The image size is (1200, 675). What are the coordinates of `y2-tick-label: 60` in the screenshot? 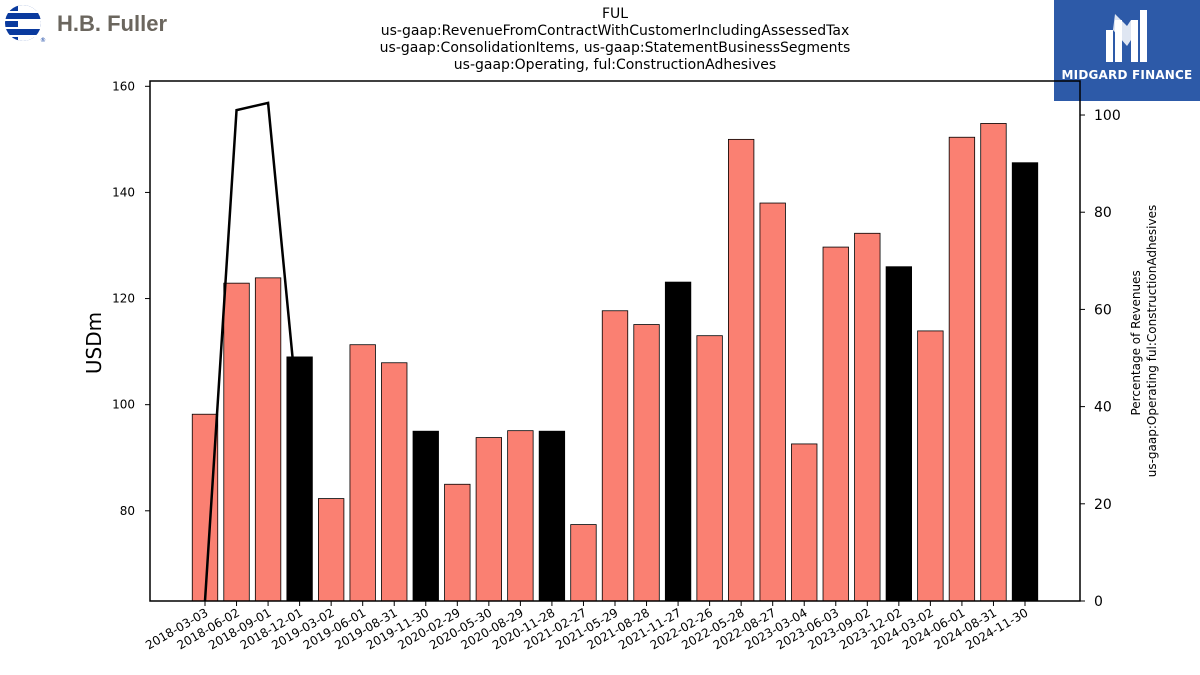 It's located at (1103, 310).